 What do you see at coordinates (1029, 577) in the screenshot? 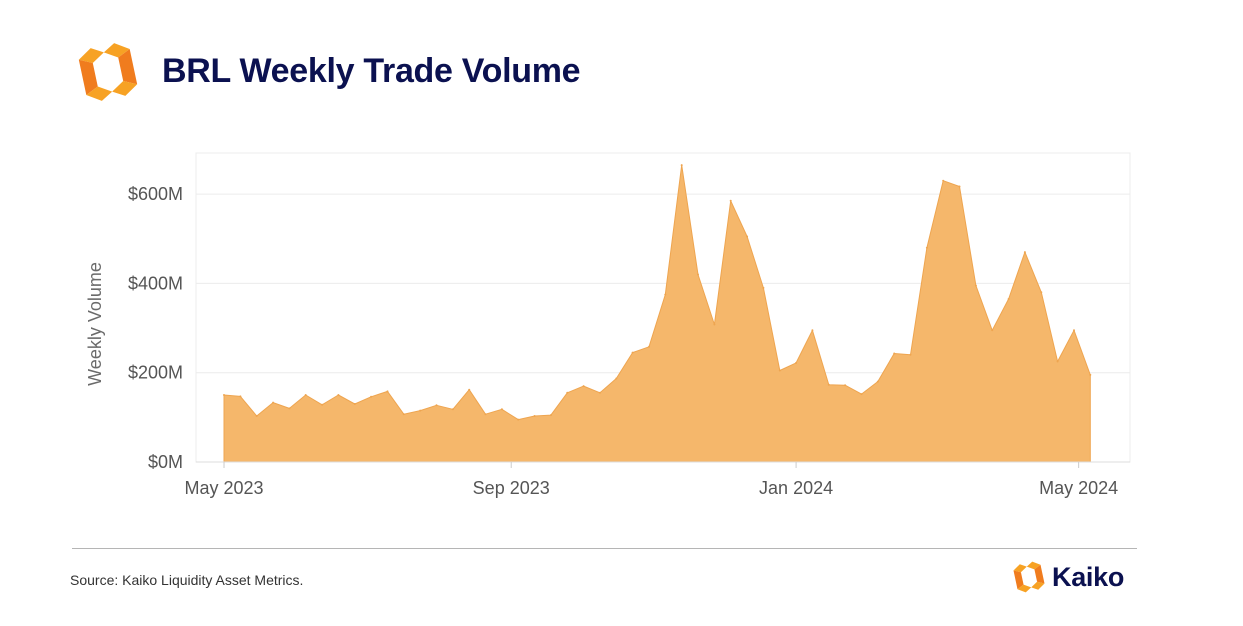
I see `kaiko-brand-mark-icon` at bounding box center [1029, 577].